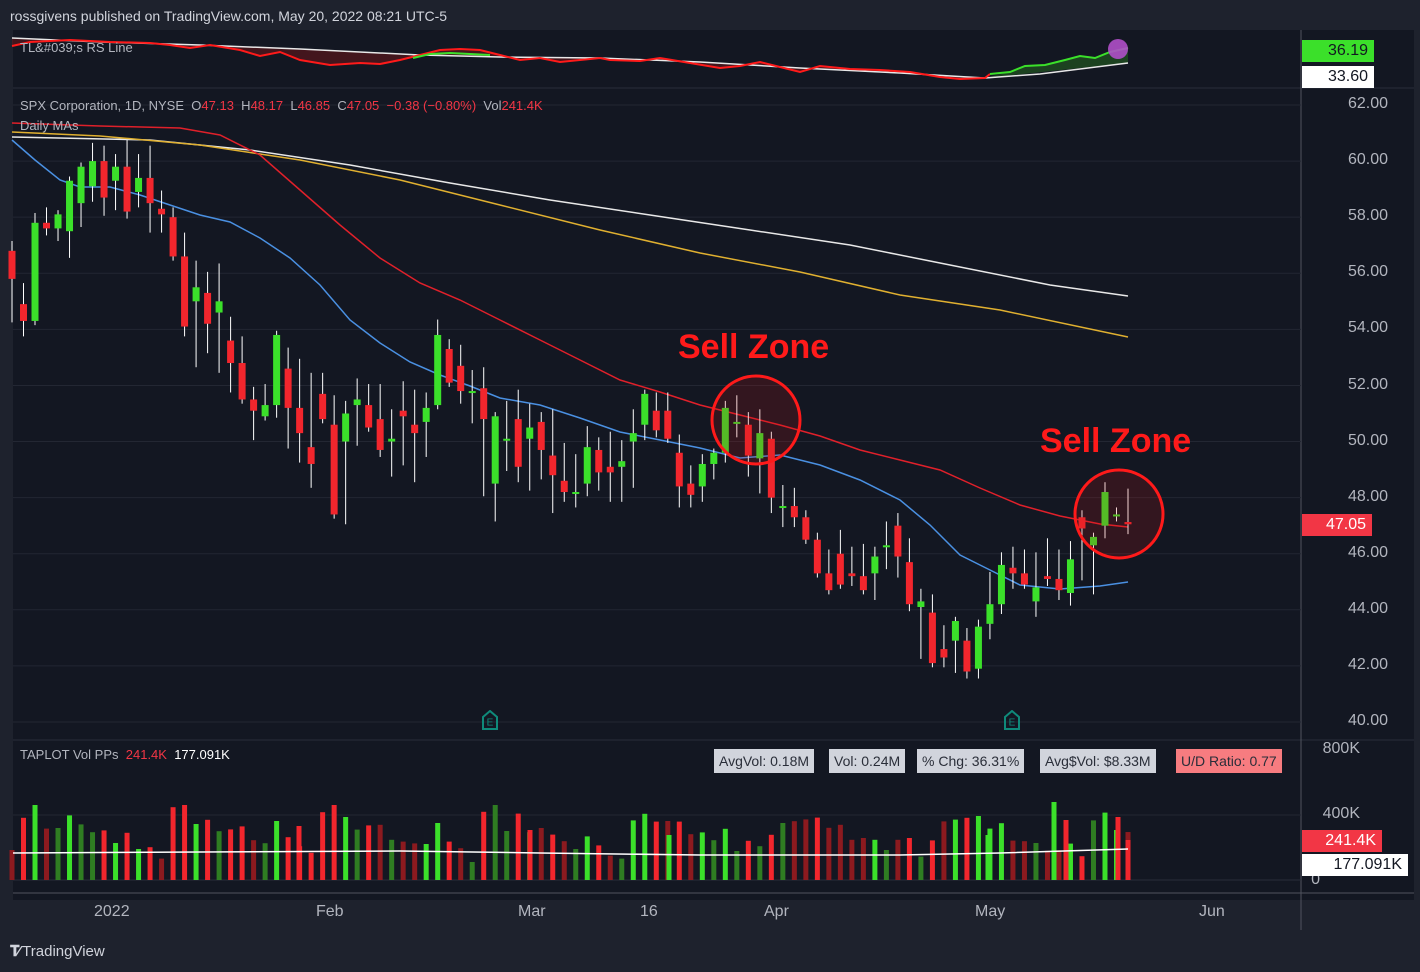 The width and height of the screenshot is (1420, 972). Describe the element at coordinates (1367, 216) in the screenshot. I see `price-tick: 58.00` at that location.